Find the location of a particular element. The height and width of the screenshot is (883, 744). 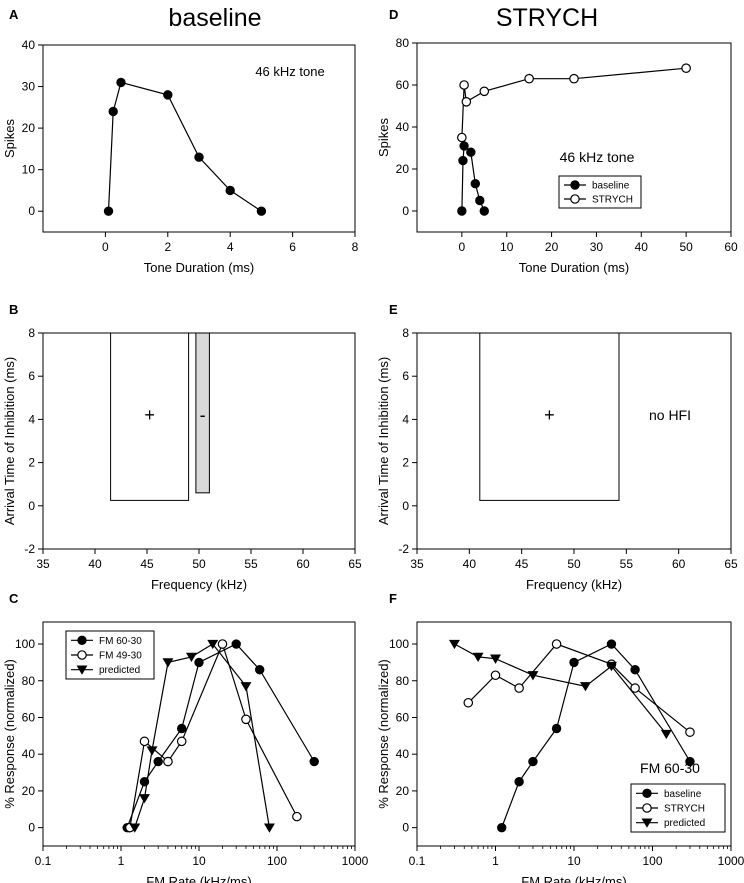

x-tick-label: 100 is located at coordinates (277, 861).